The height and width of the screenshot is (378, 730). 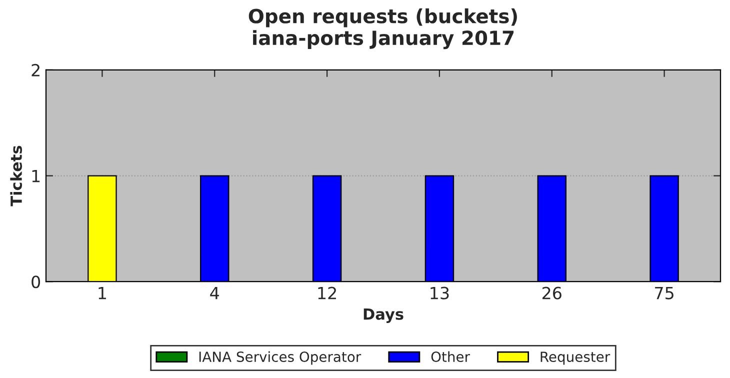 I want to click on y-tick-label: 2, so click(x=36, y=70).